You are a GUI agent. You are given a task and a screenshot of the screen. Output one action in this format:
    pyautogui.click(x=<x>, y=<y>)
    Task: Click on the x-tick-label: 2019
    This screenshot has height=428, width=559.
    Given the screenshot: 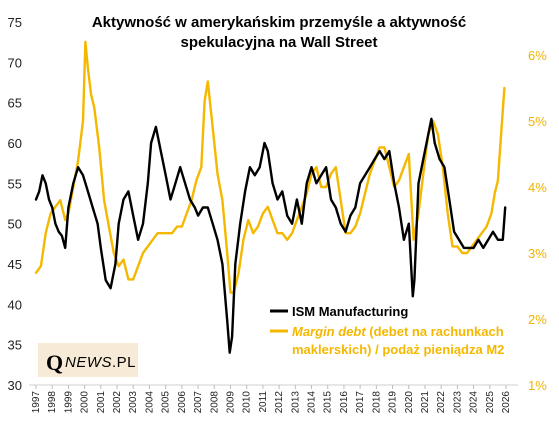 What is the action you would take?
    pyautogui.click(x=393, y=402)
    